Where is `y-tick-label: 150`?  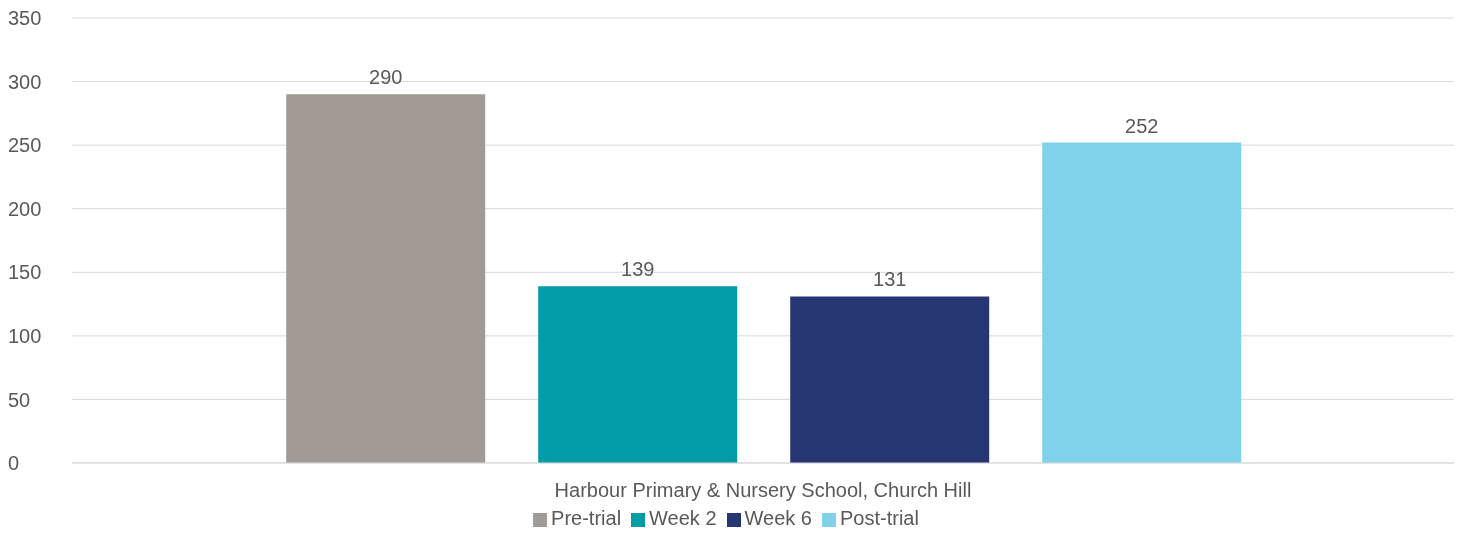
y-tick-label: 150 is located at coordinates (25, 272).